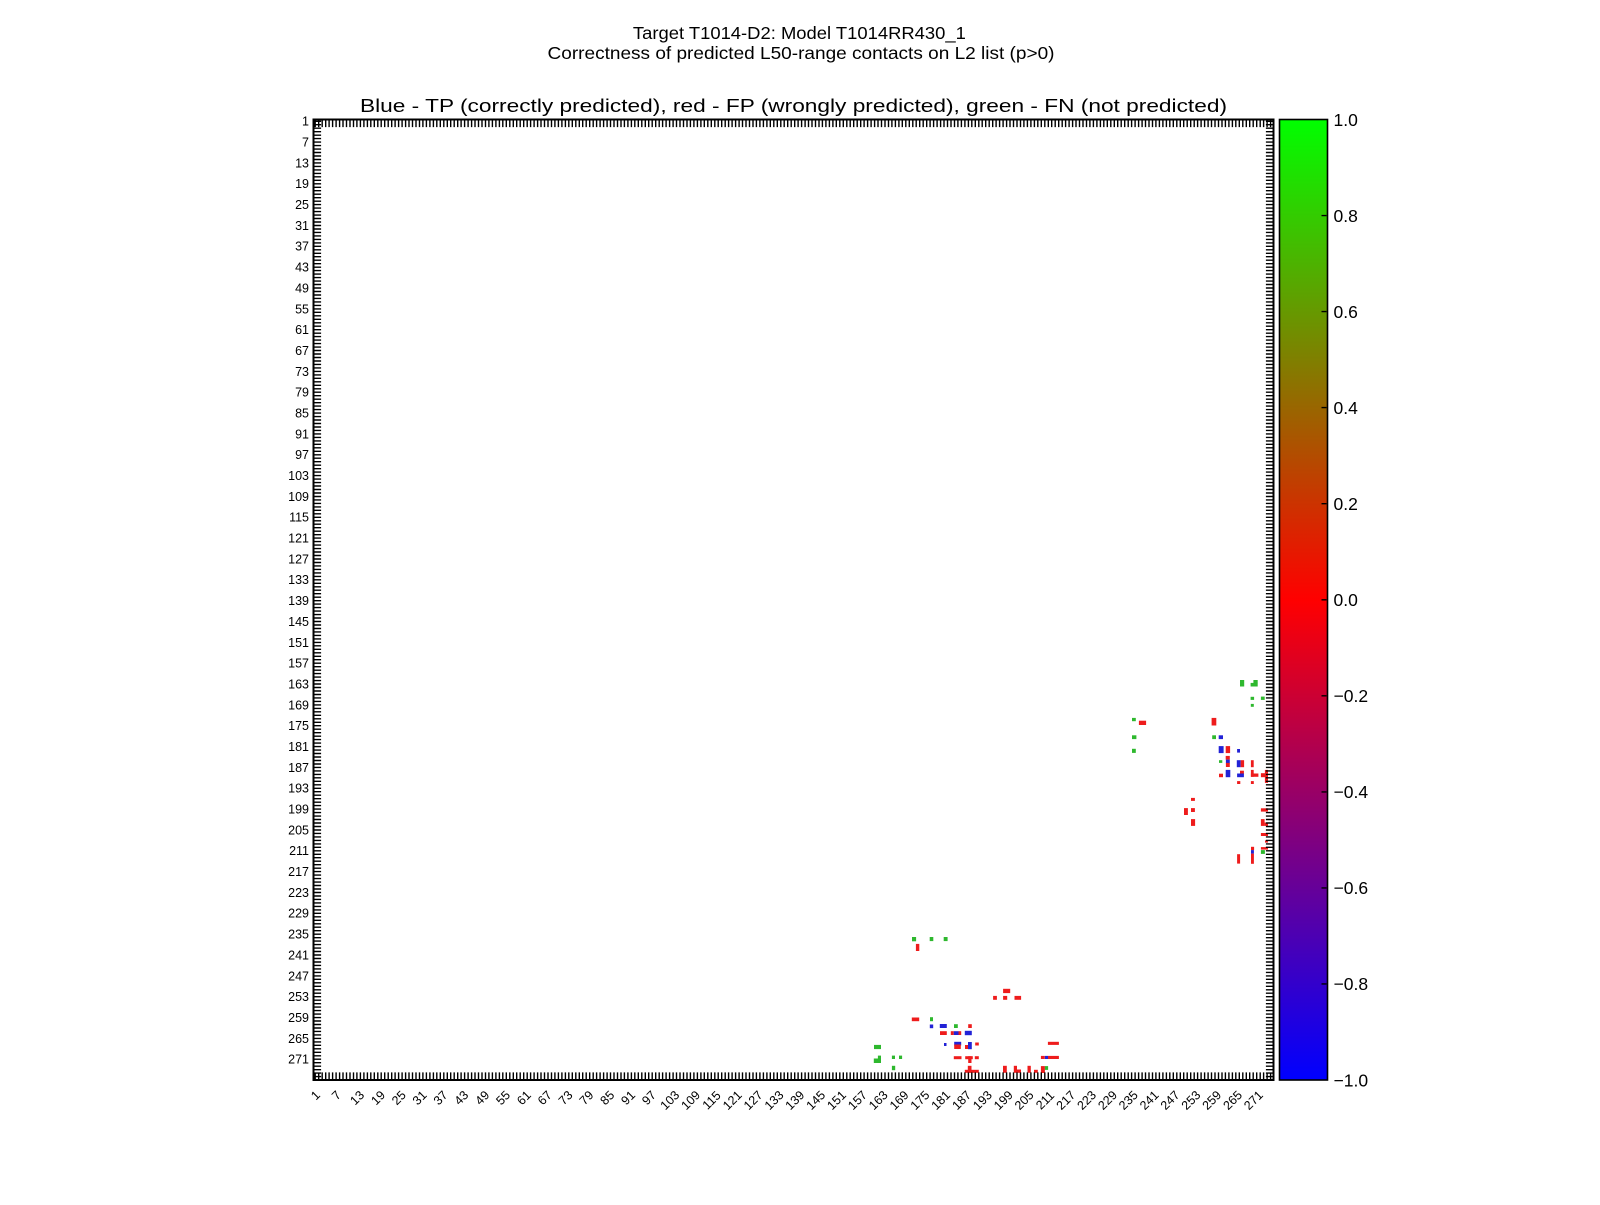 This screenshot has height=1205, width=1600. What do you see at coordinates (298, 747) in the screenshot?
I see `svg-text: 181` at bounding box center [298, 747].